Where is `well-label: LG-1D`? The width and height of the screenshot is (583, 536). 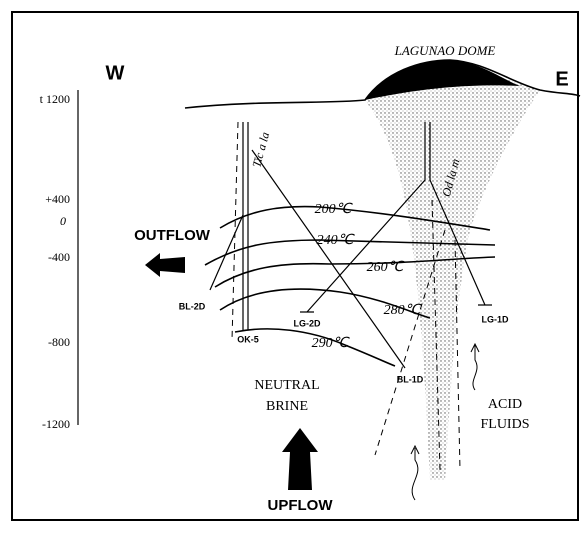
well-label: LG-1D is located at coordinates (496, 319).